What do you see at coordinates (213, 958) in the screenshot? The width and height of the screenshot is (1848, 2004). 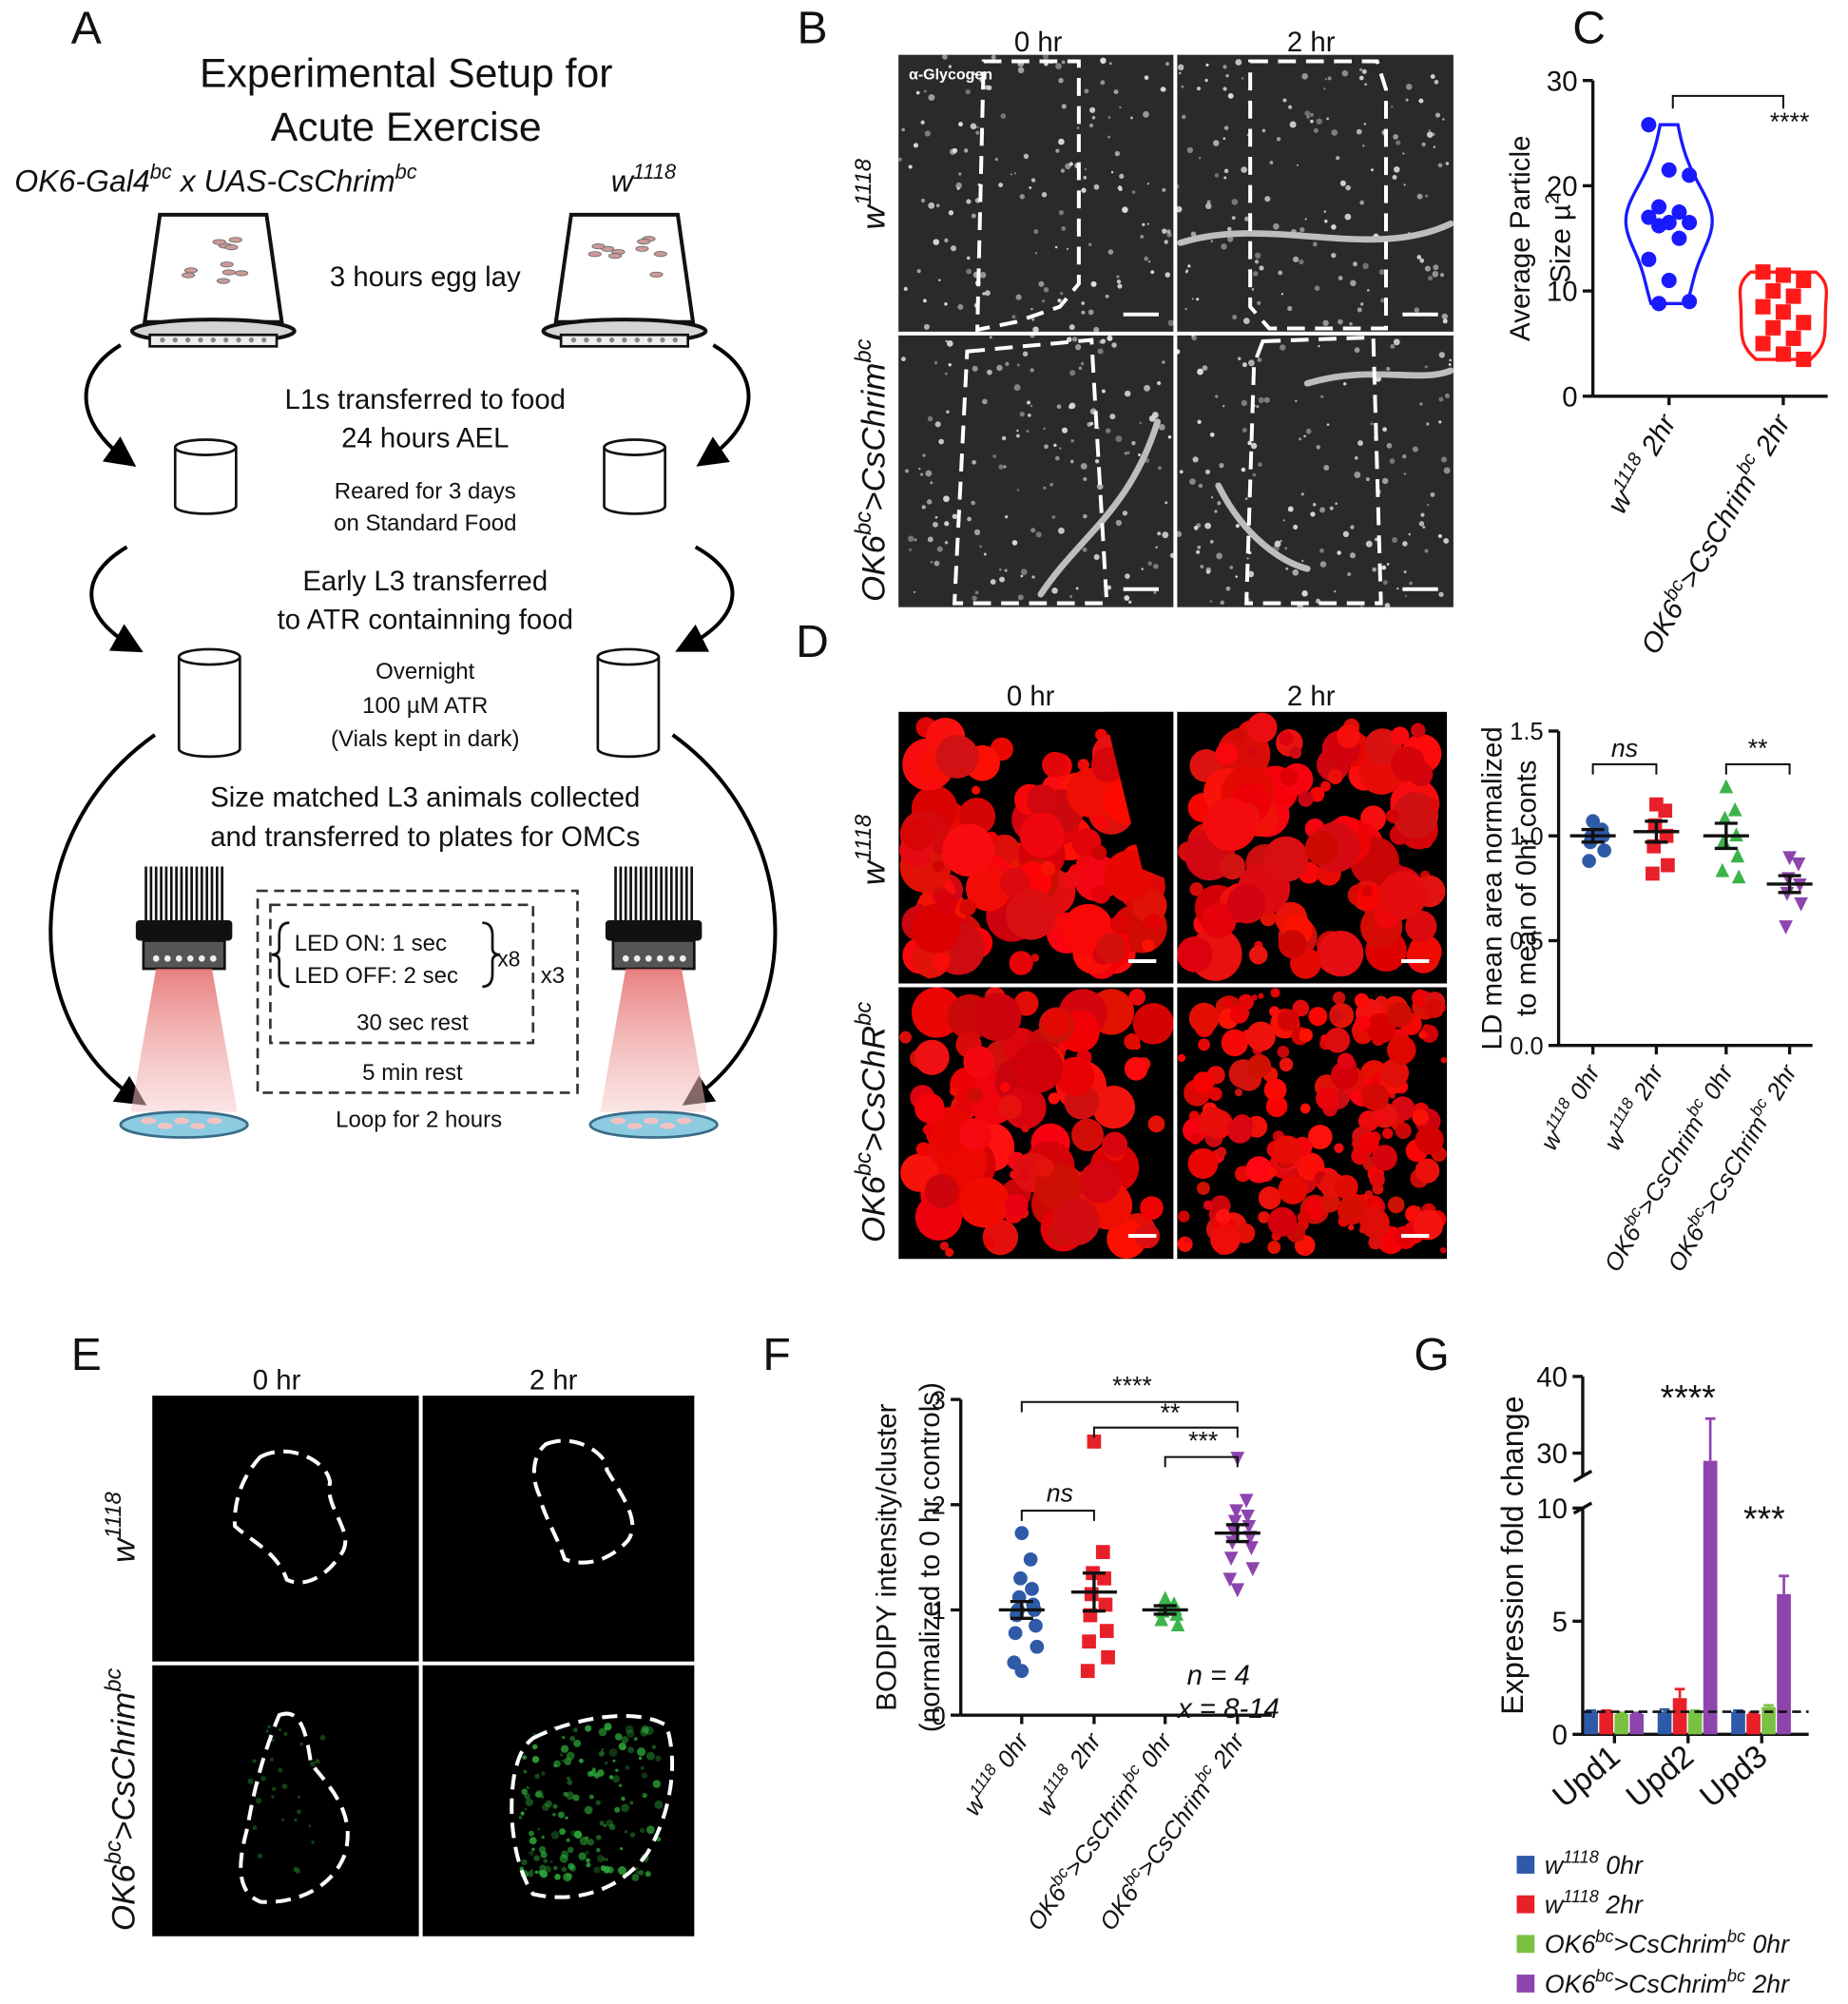 I see `led-bulb` at bounding box center [213, 958].